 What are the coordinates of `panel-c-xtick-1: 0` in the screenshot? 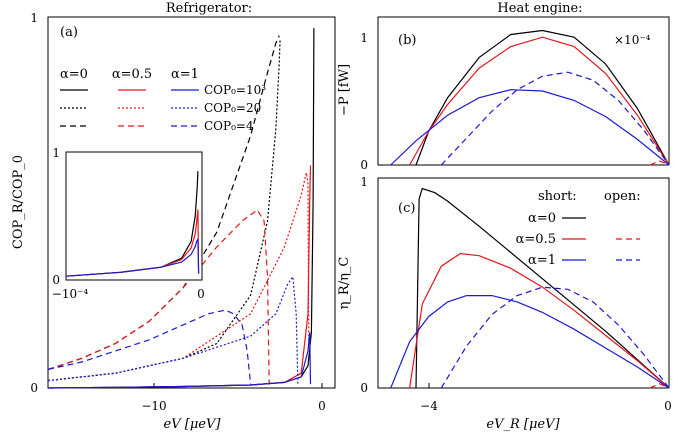 It's located at (668, 406).